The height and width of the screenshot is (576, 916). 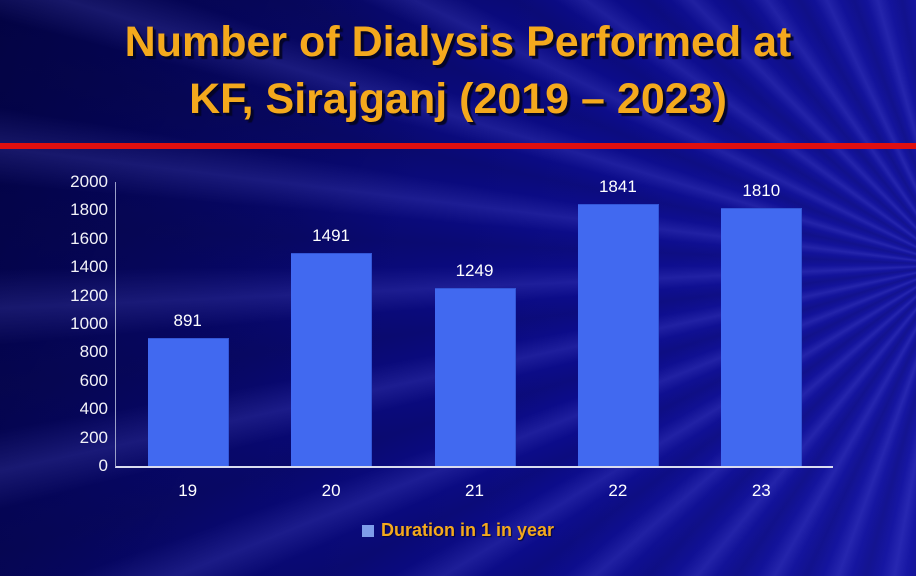 What do you see at coordinates (188, 490) in the screenshot?
I see `x-axis-label: 19` at bounding box center [188, 490].